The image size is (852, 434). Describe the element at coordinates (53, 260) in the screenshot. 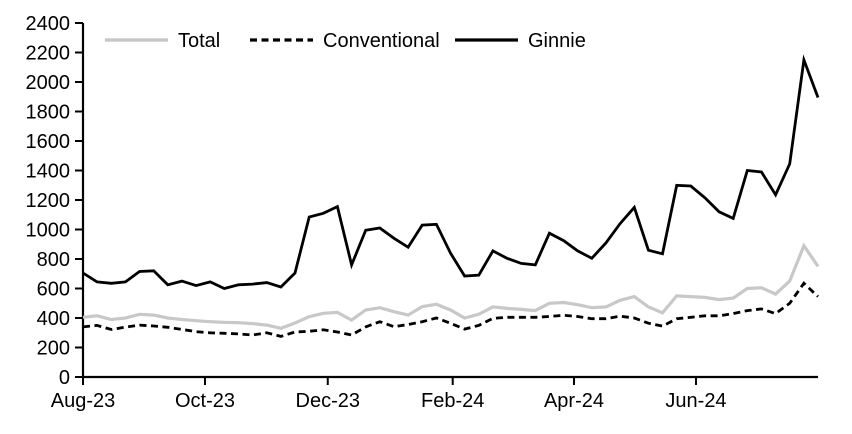

I see `y-tick-label: 800` at that location.